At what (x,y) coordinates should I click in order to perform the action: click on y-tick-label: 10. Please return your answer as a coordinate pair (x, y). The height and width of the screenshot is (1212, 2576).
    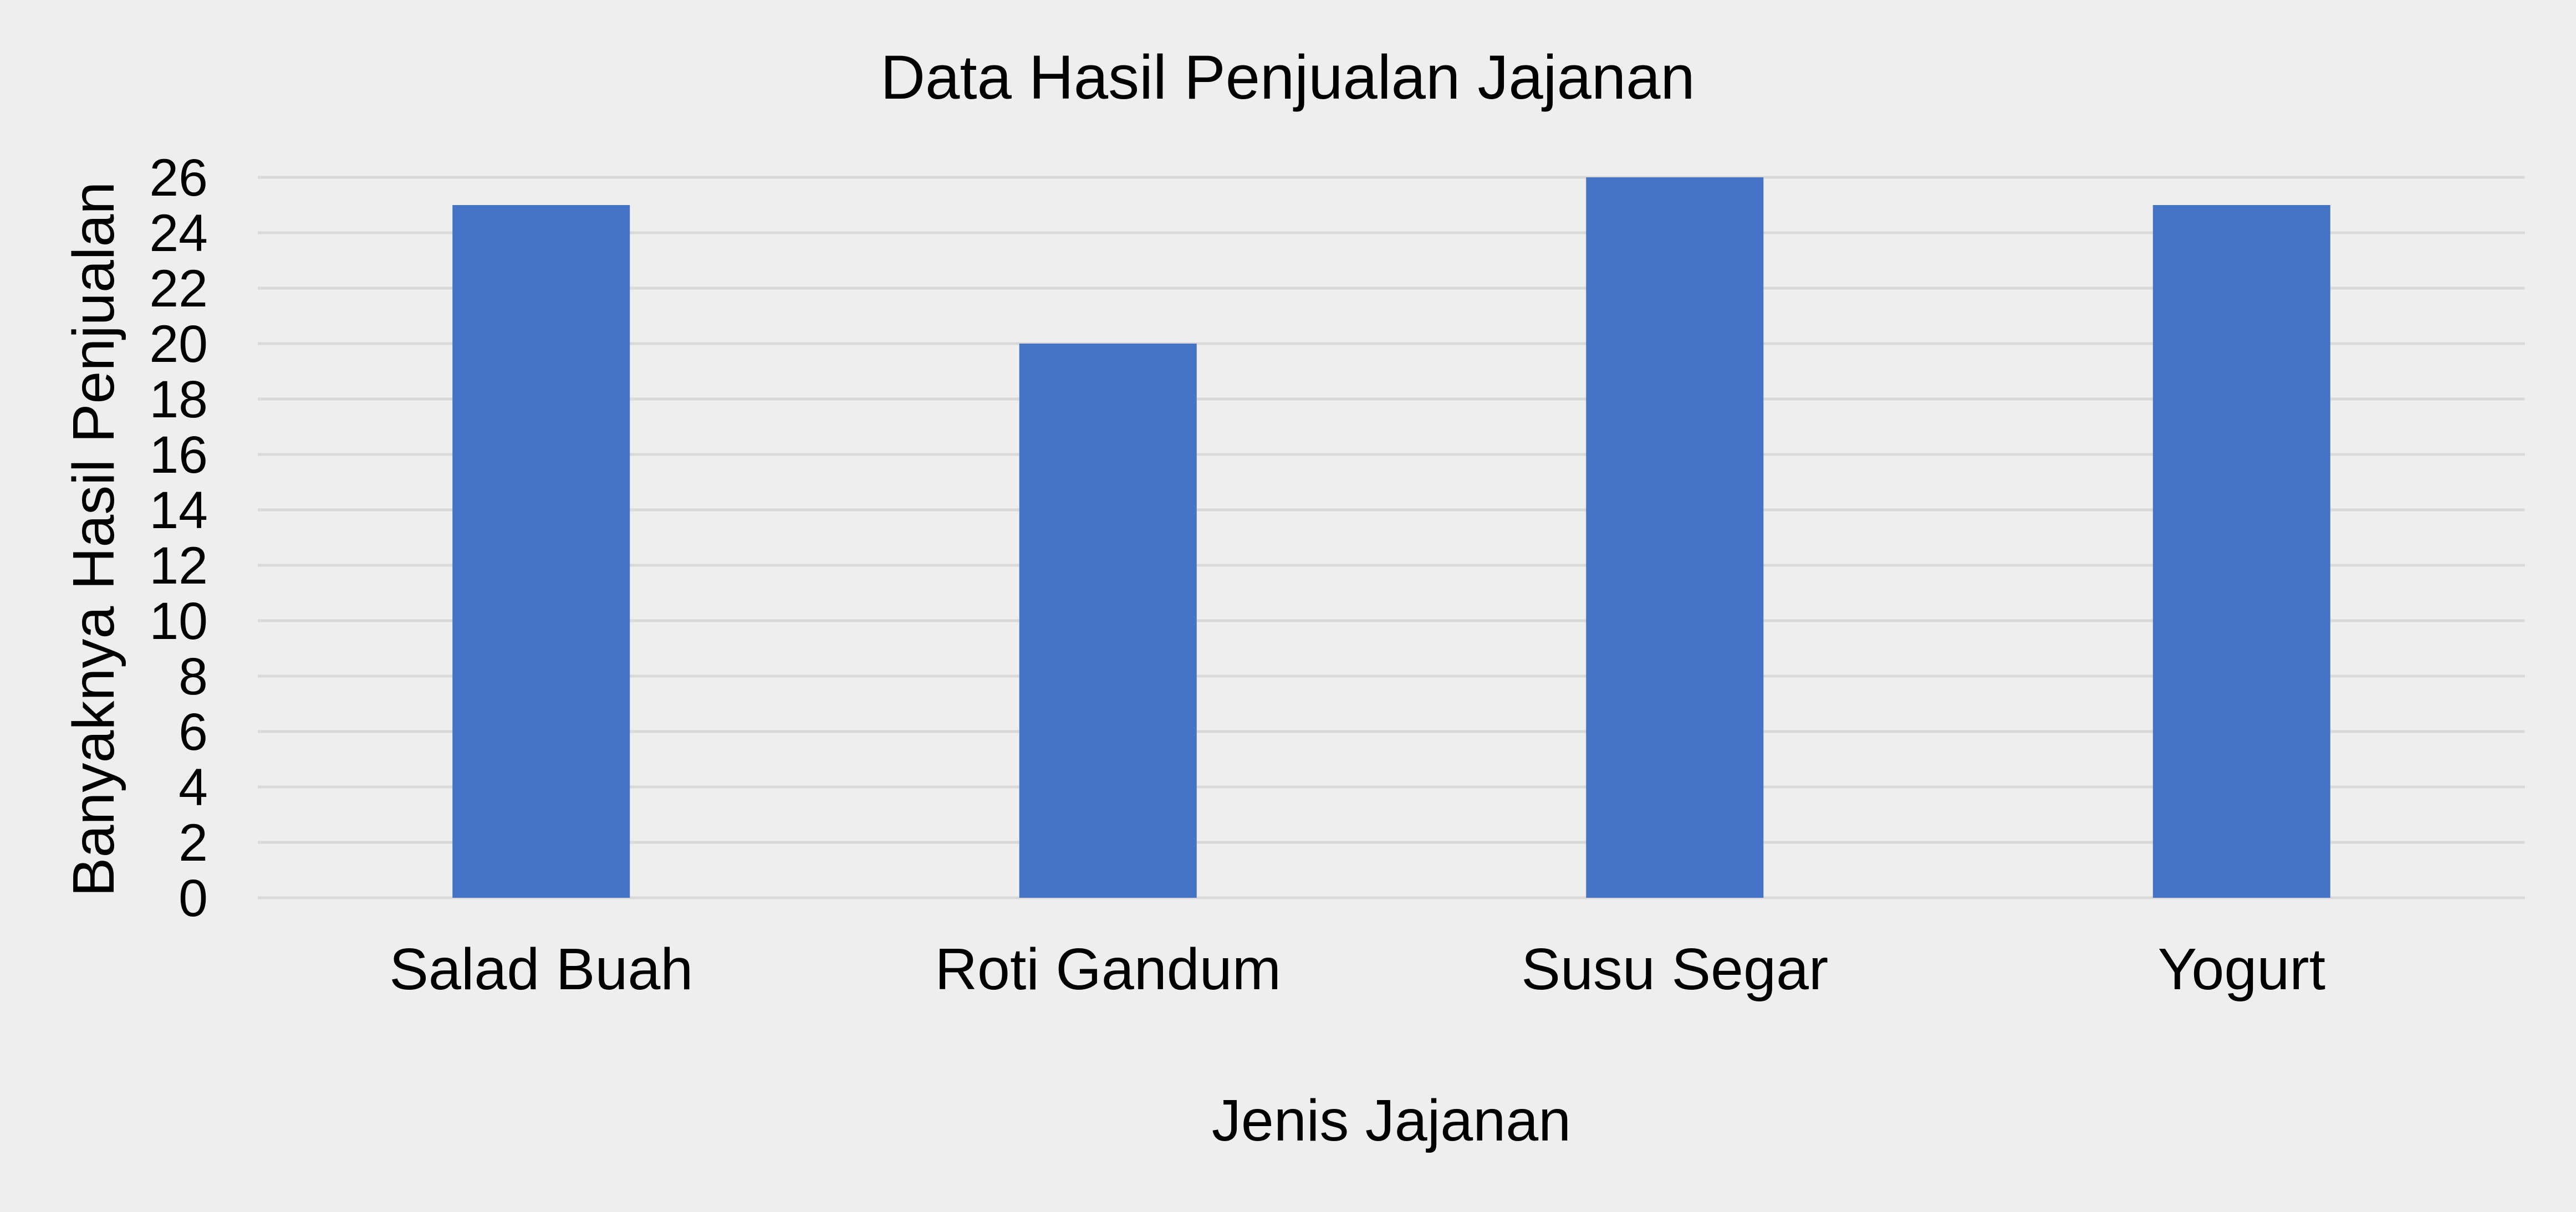
    Looking at the image, I should click on (178, 621).